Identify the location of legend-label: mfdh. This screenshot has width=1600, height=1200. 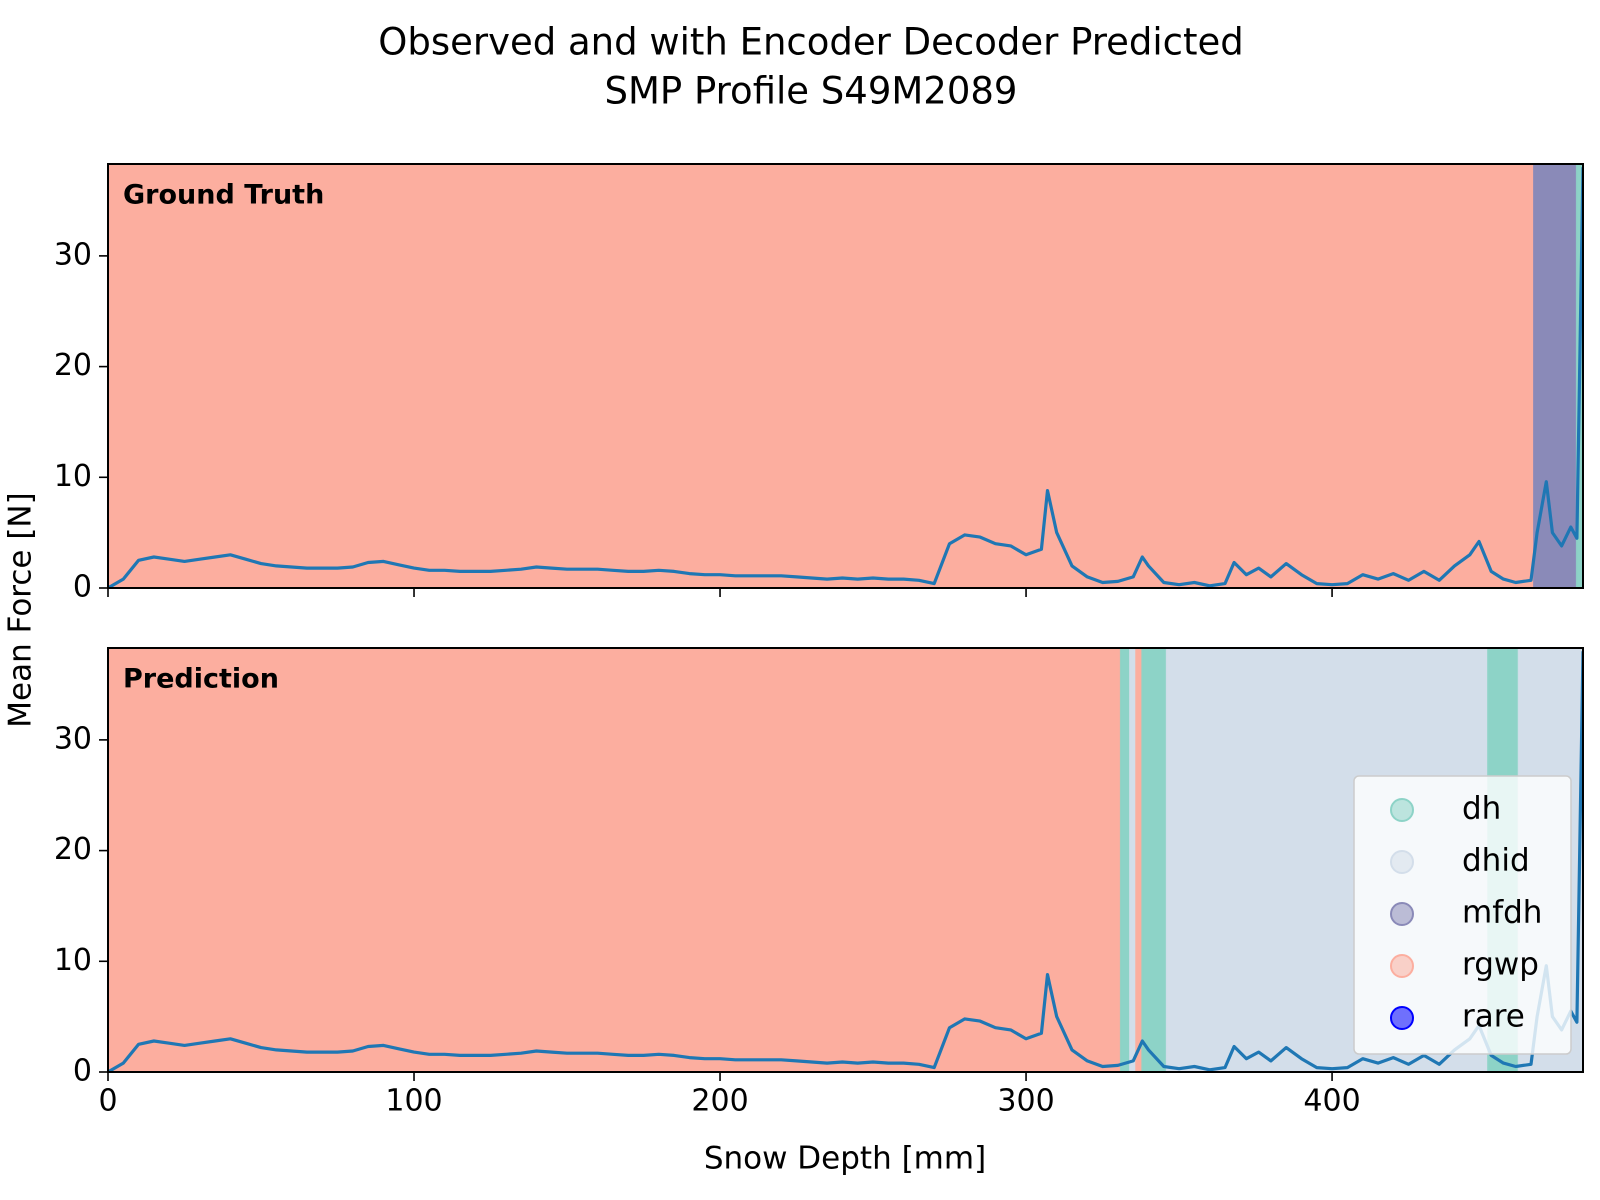
(1502, 913).